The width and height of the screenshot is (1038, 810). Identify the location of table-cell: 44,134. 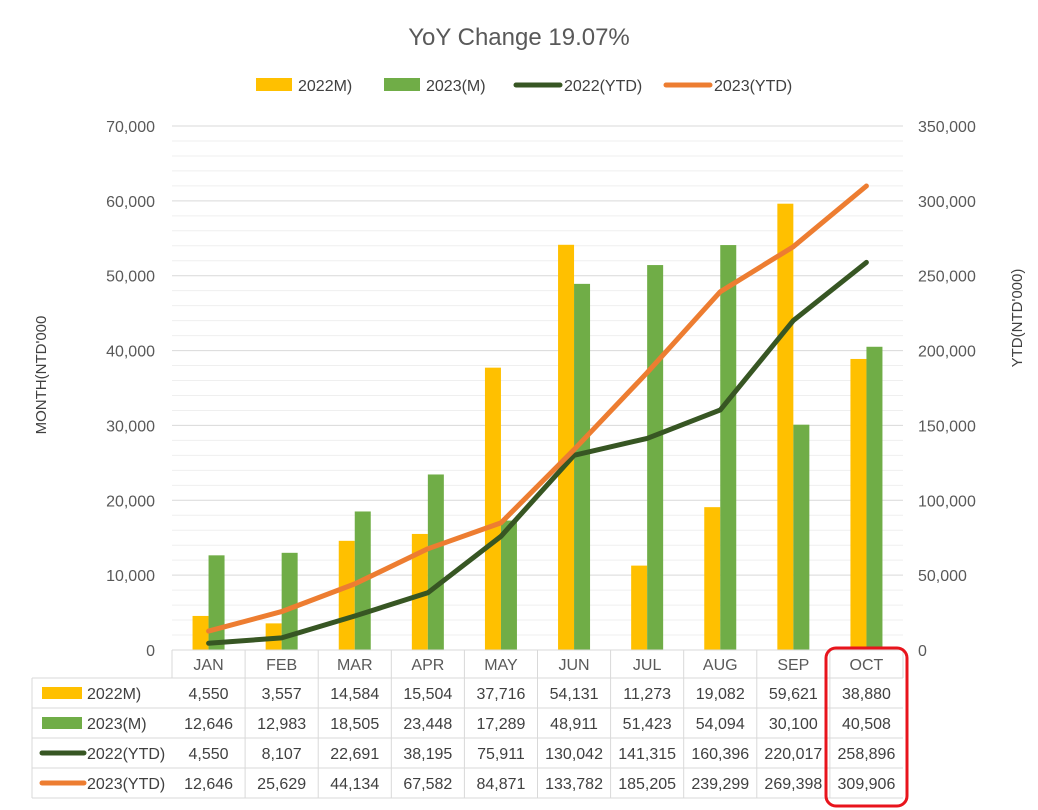
(354, 784).